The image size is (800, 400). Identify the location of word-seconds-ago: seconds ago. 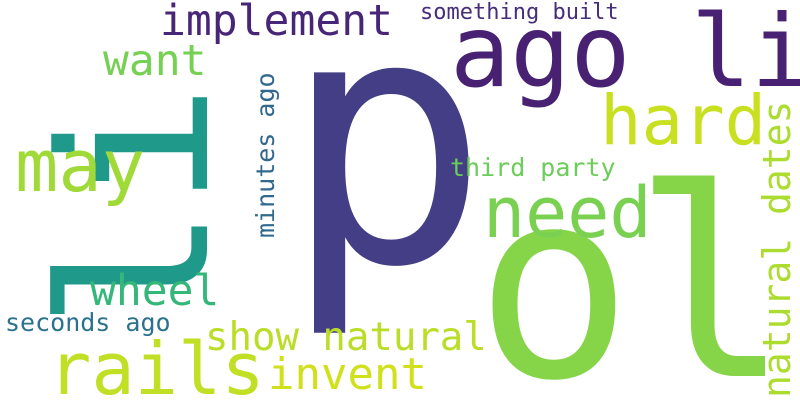
(88, 322).